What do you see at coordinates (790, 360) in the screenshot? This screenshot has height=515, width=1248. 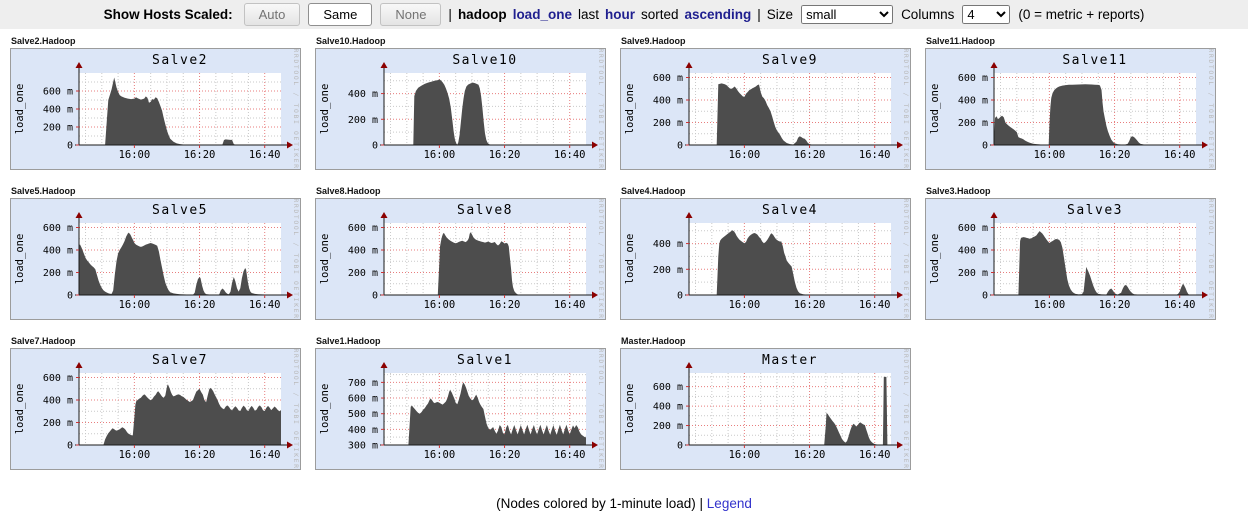 I see `graph-title: Master` at bounding box center [790, 360].